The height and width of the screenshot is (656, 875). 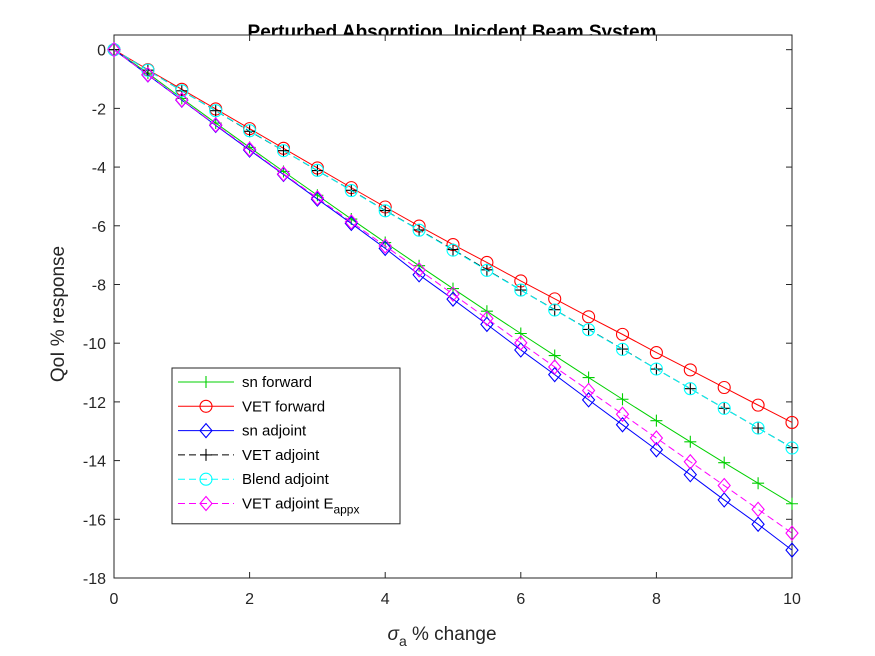 What do you see at coordinates (441, 636) in the screenshot?
I see `x-axis-label: σa % change` at bounding box center [441, 636].